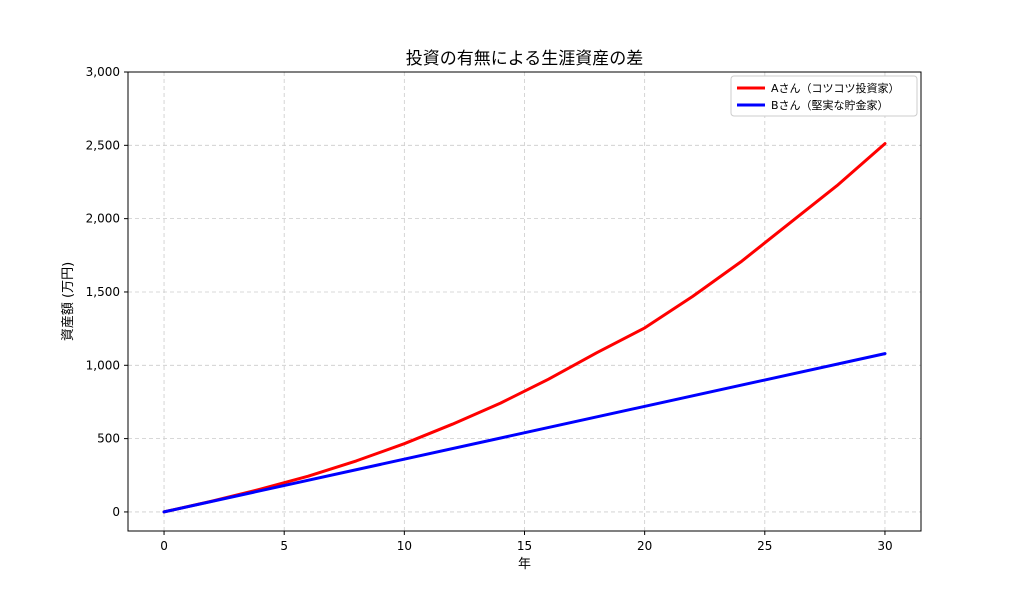 The height and width of the screenshot is (601, 1024). I want to click on y-tick-label: 2,500, so click(103, 145).